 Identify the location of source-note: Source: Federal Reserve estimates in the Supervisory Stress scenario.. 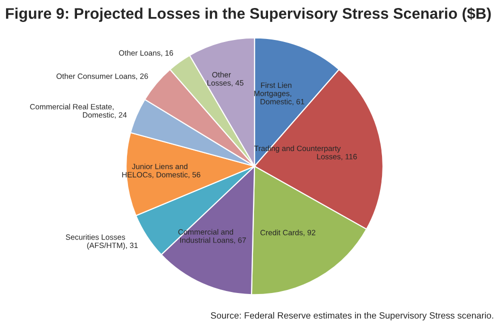
(352, 316).